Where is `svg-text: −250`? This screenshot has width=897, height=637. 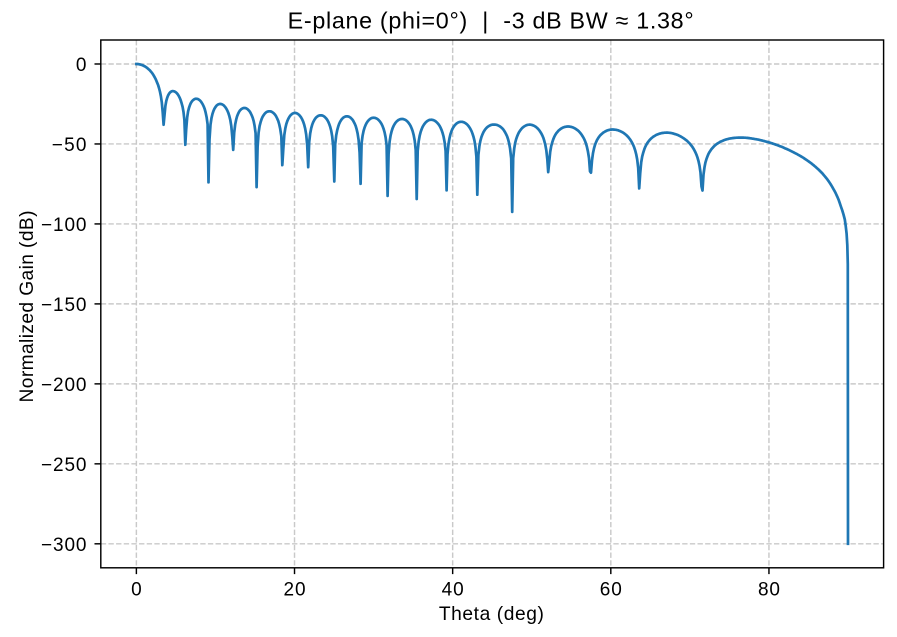
svg-text: −250 is located at coordinates (64, 465).